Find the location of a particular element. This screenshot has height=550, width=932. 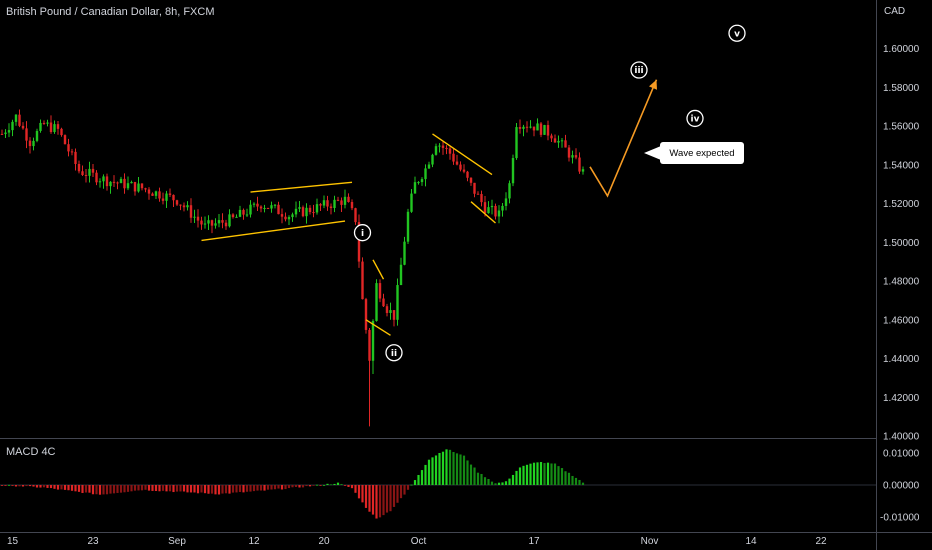

price-tick-label: 1.46000 is located at coordinates (901, 320).